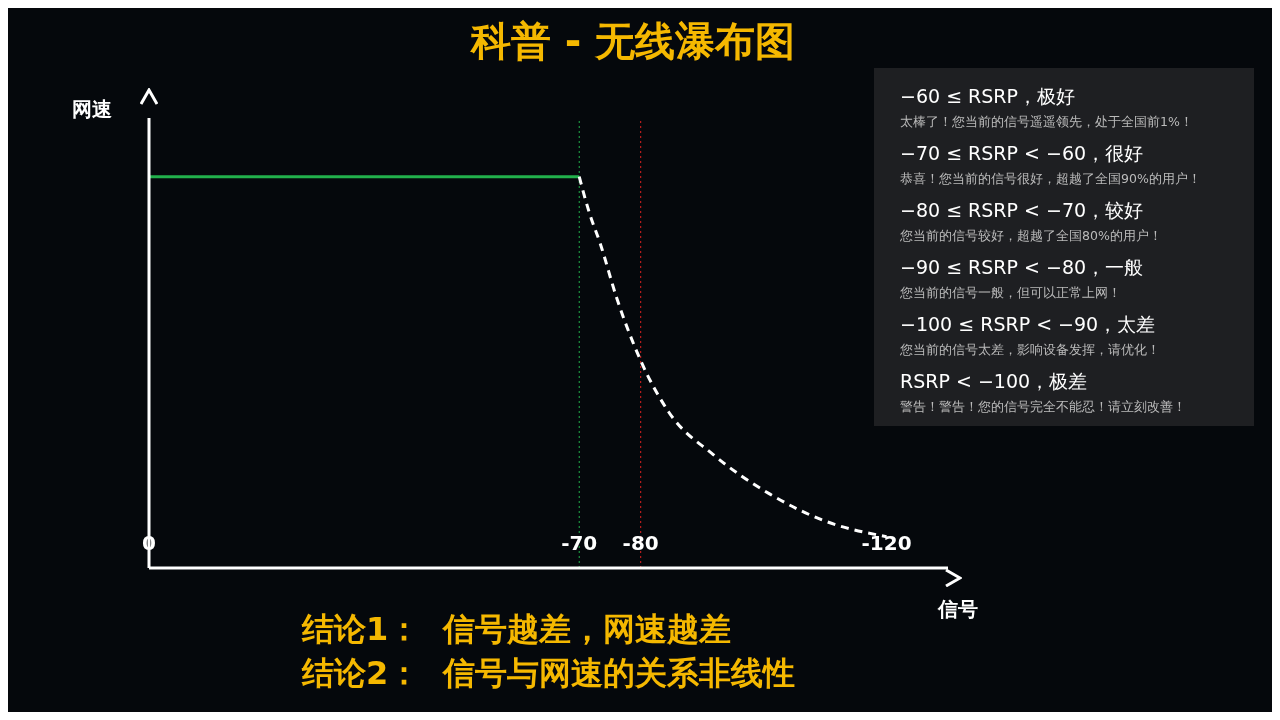  Describe the element at coordinates (640, 543) in the screenshot. I see `x-tick-label: -80` at that location.